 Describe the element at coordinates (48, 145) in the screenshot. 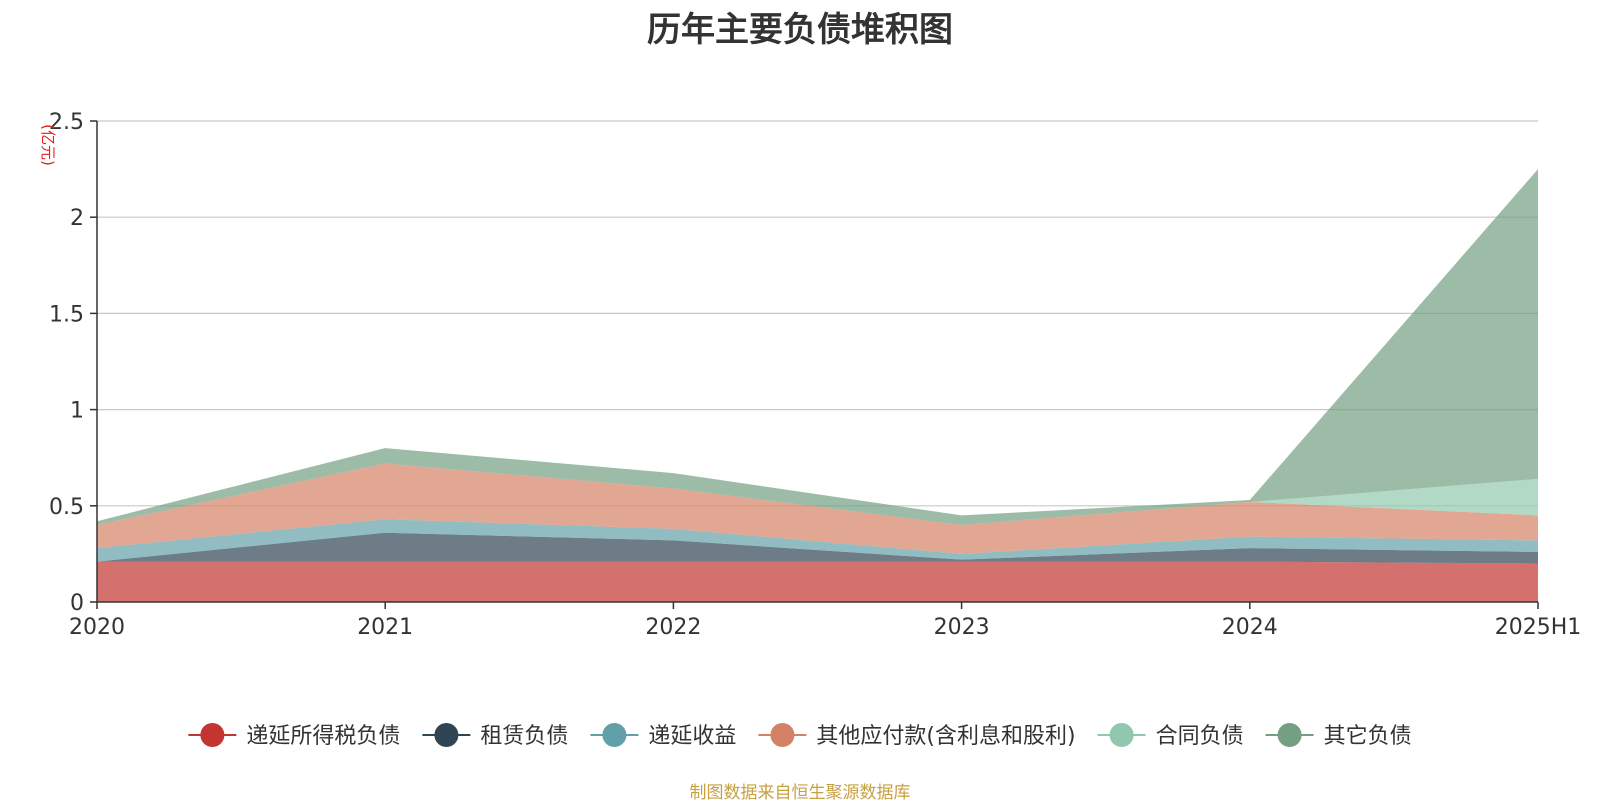

I see `y-unit-label: (亿元)` at that location.